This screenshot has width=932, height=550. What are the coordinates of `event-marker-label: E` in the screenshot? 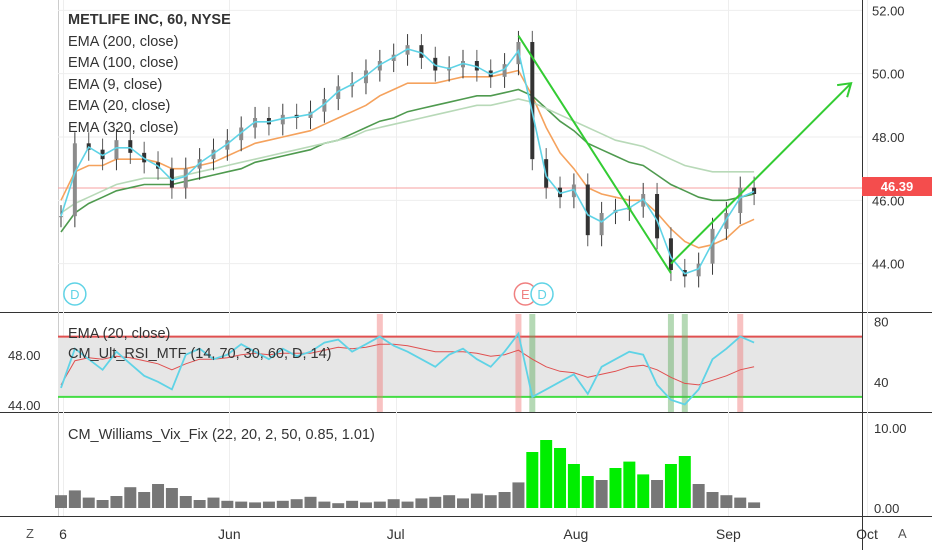 It's located at (525, 294).